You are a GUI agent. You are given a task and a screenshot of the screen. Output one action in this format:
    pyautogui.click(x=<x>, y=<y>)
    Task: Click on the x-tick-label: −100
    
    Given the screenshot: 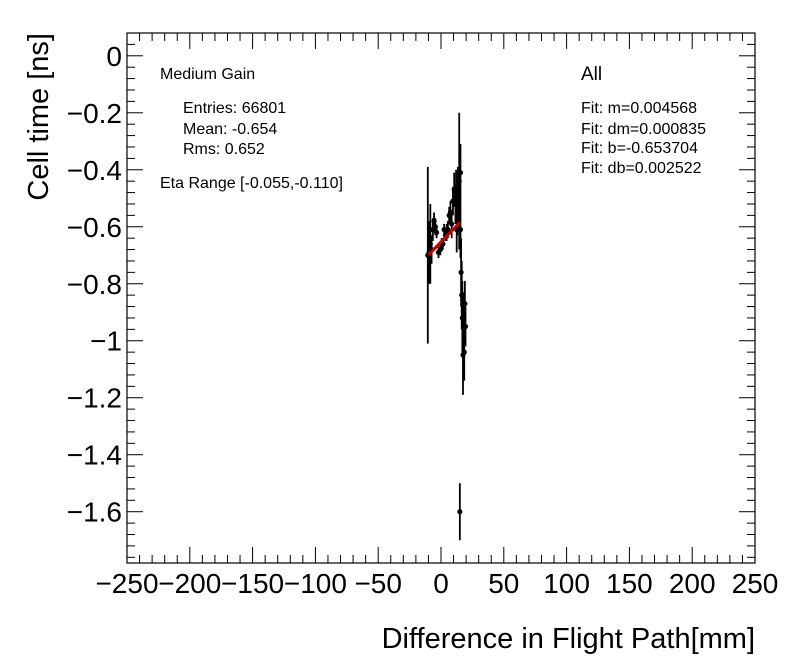 What is the action you would take?
    pyautogui.click(x=315, y=583)
    